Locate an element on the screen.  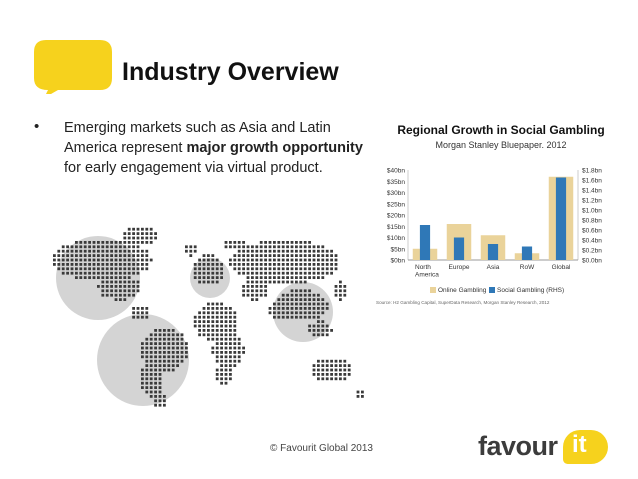
bullet-text-bold: major growth opportunity is located at coordinates (274, 148).